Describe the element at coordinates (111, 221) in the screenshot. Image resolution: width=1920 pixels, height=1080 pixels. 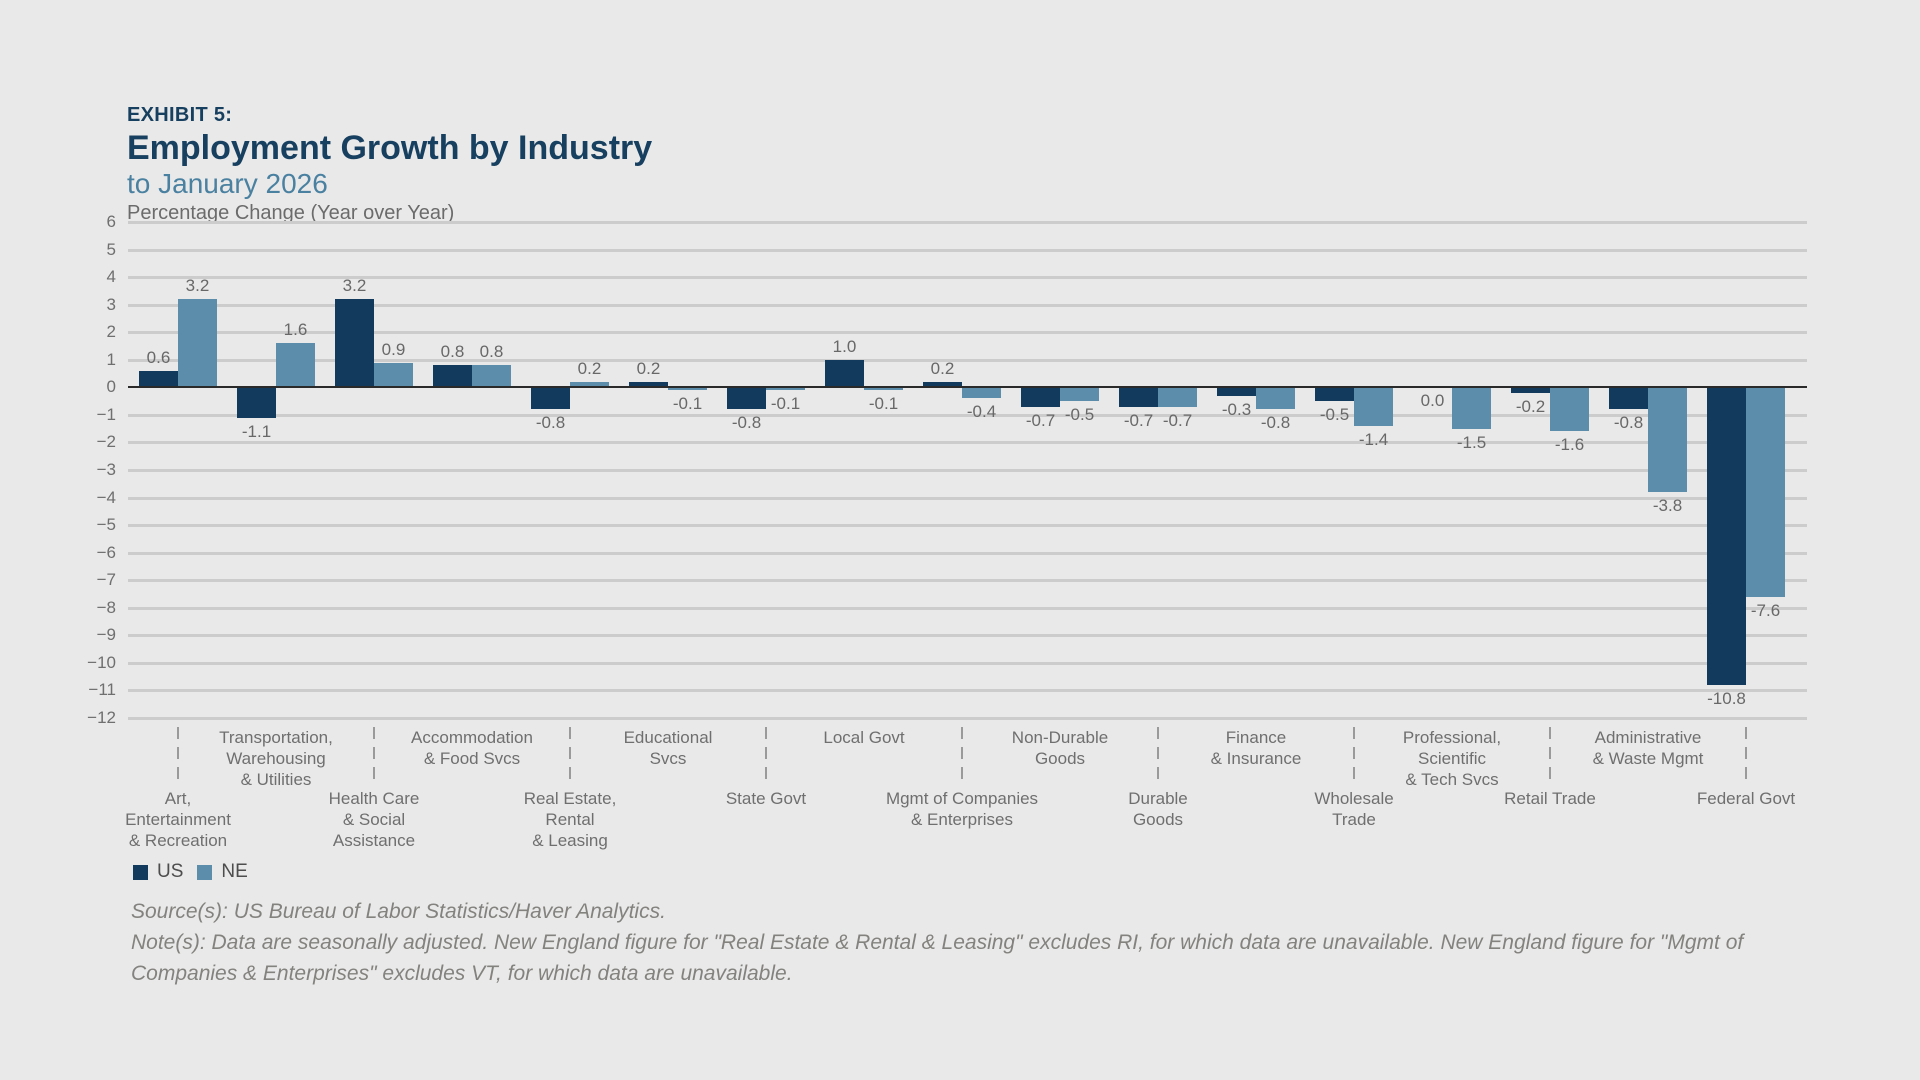
I see `y-tick-label: 6` at that location.